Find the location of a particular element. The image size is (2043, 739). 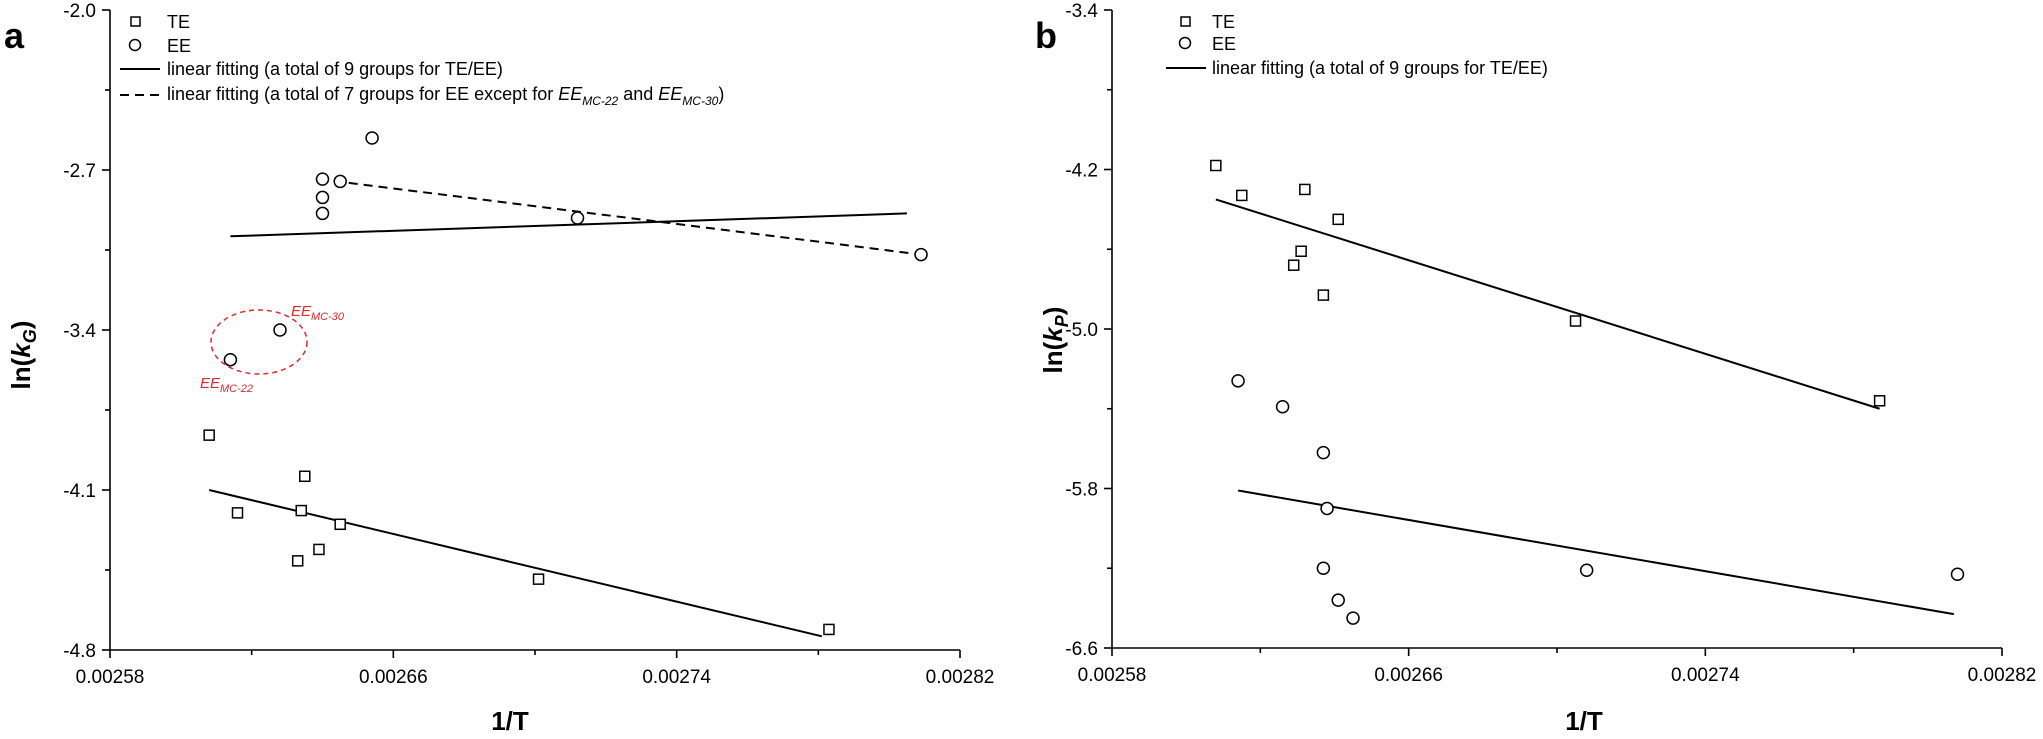

panel-label: a is located at coordinates (14, 35).